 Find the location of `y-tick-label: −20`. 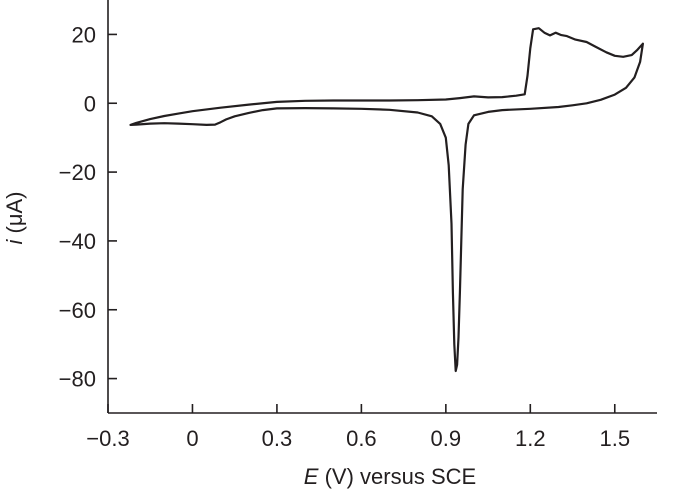

y-tick-label: −20 is located at coordinates (77, 172).